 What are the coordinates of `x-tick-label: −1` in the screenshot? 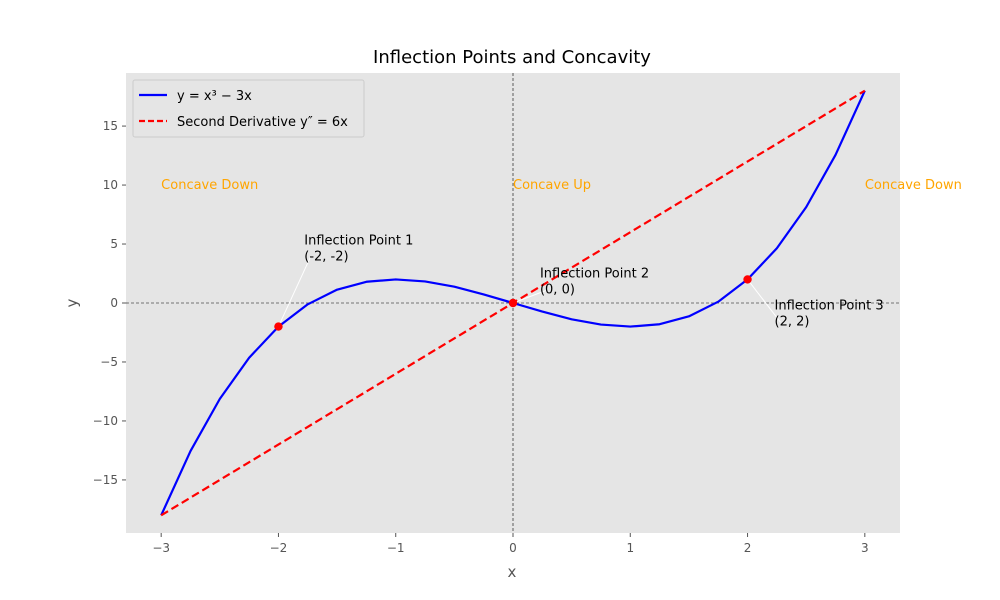 It's located at (396, 548).